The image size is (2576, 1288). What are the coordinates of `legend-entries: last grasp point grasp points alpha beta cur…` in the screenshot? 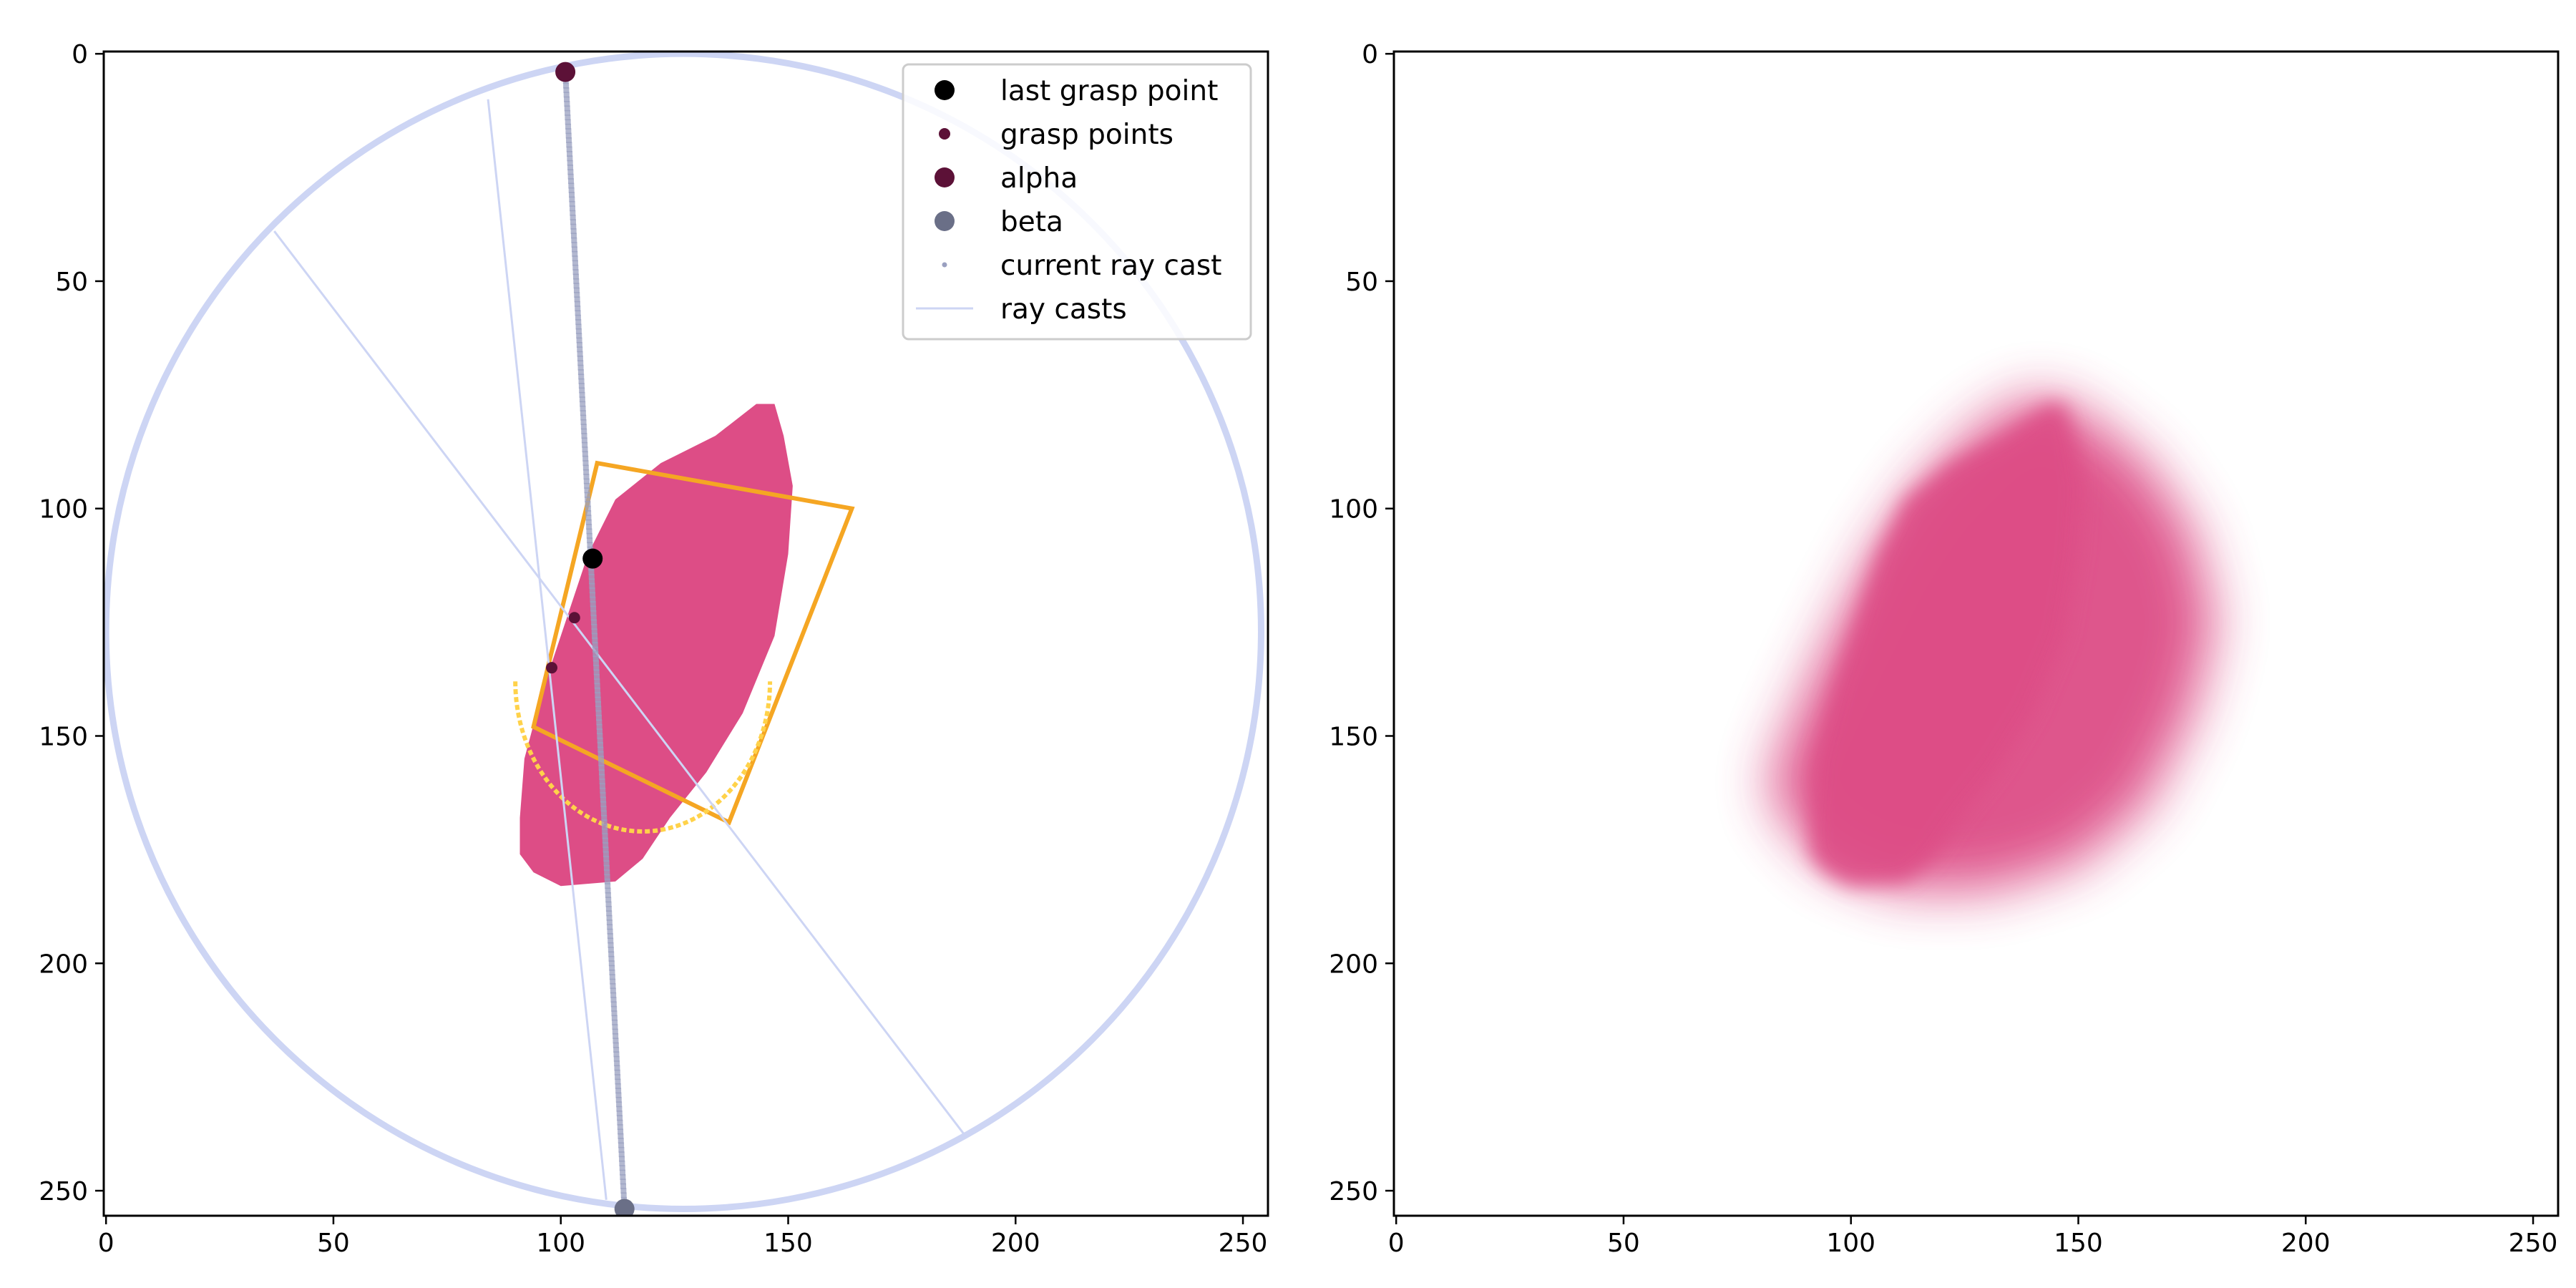 It's located at (1068, 200).